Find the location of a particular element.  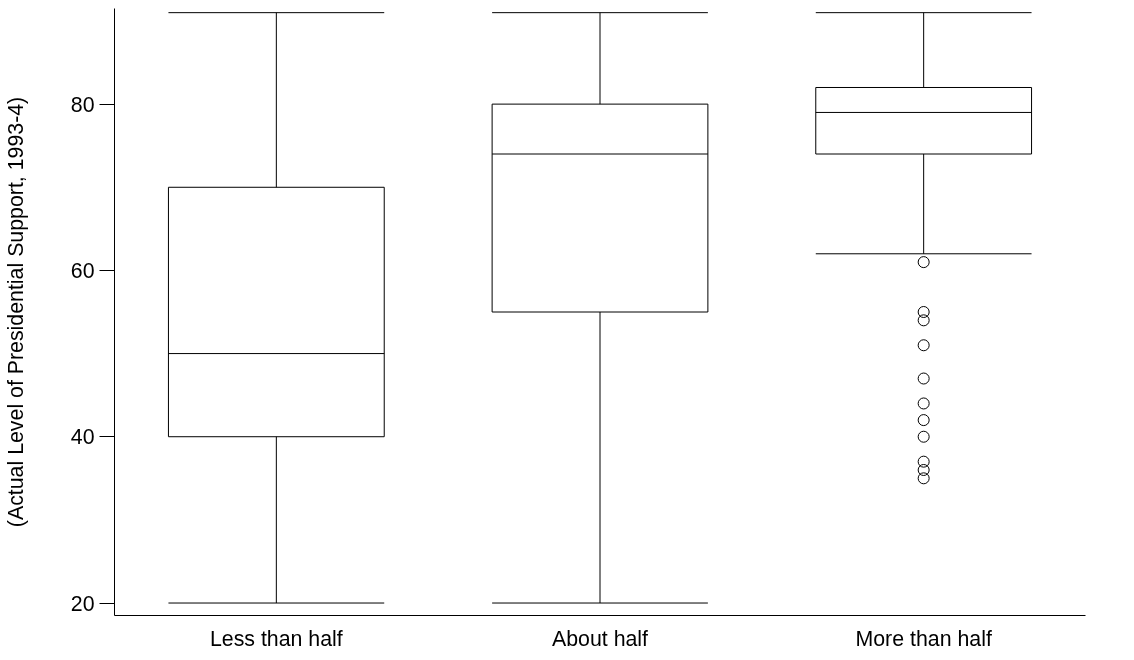

x-tick-label: About half is located at coordinates (600, 638).